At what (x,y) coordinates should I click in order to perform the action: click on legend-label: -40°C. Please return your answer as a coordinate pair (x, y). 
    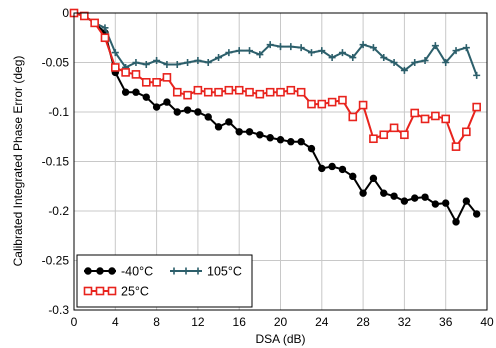
    Looking at the image, I should click on (137, 272).